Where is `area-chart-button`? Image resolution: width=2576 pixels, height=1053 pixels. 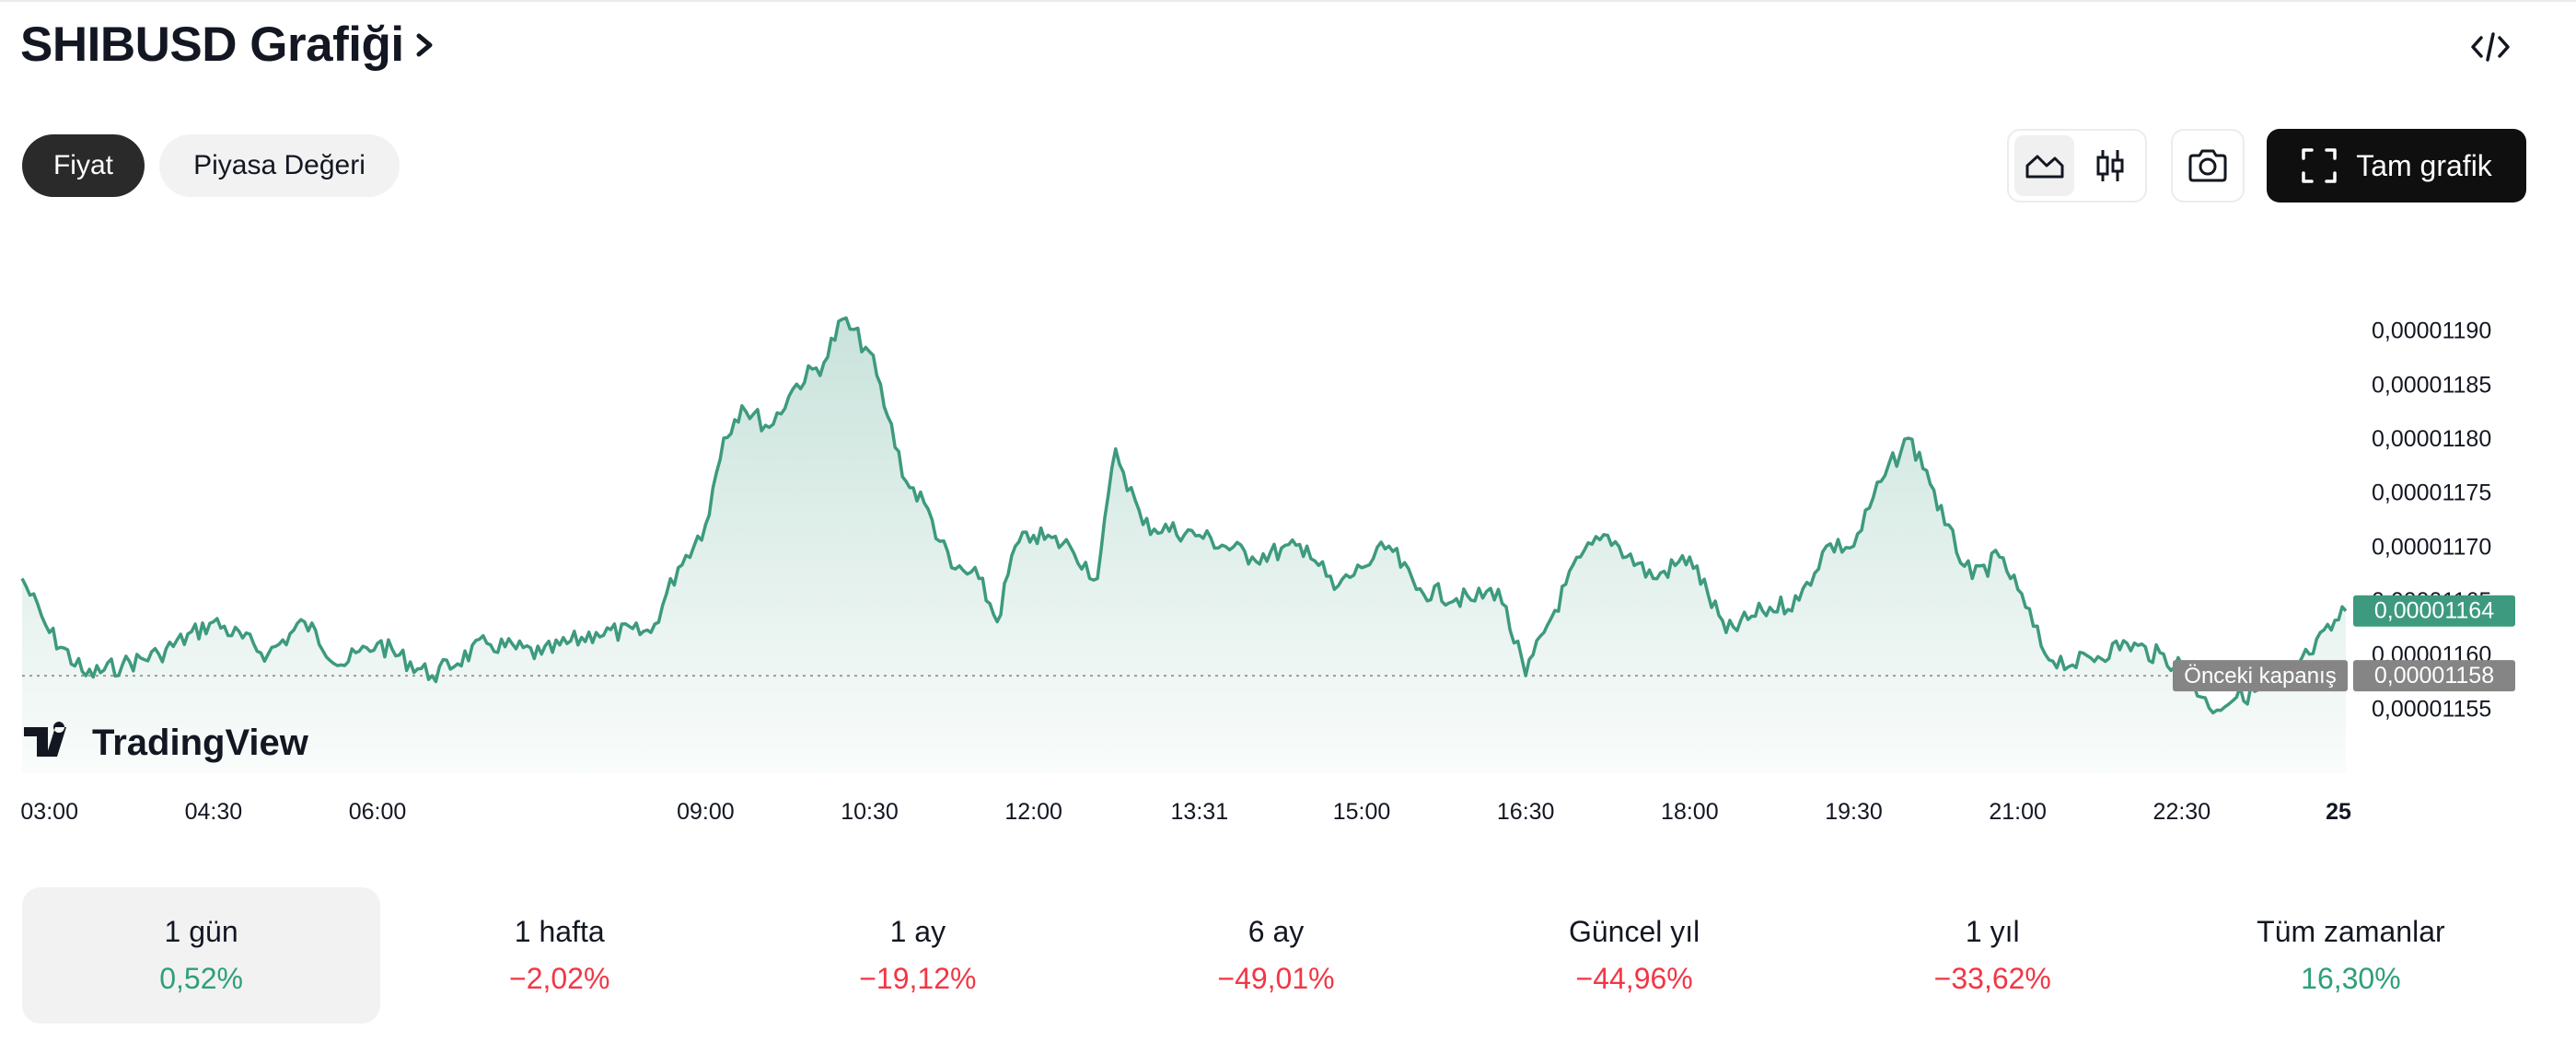 area-chart-button is located at coordinates (2044, 165).